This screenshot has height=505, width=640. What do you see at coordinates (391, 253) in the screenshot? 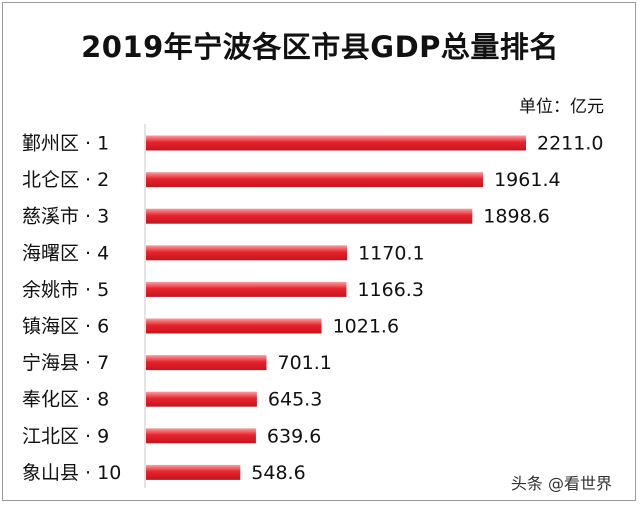
I see `value-label: 1170.1` at bounding box center [391, 253].